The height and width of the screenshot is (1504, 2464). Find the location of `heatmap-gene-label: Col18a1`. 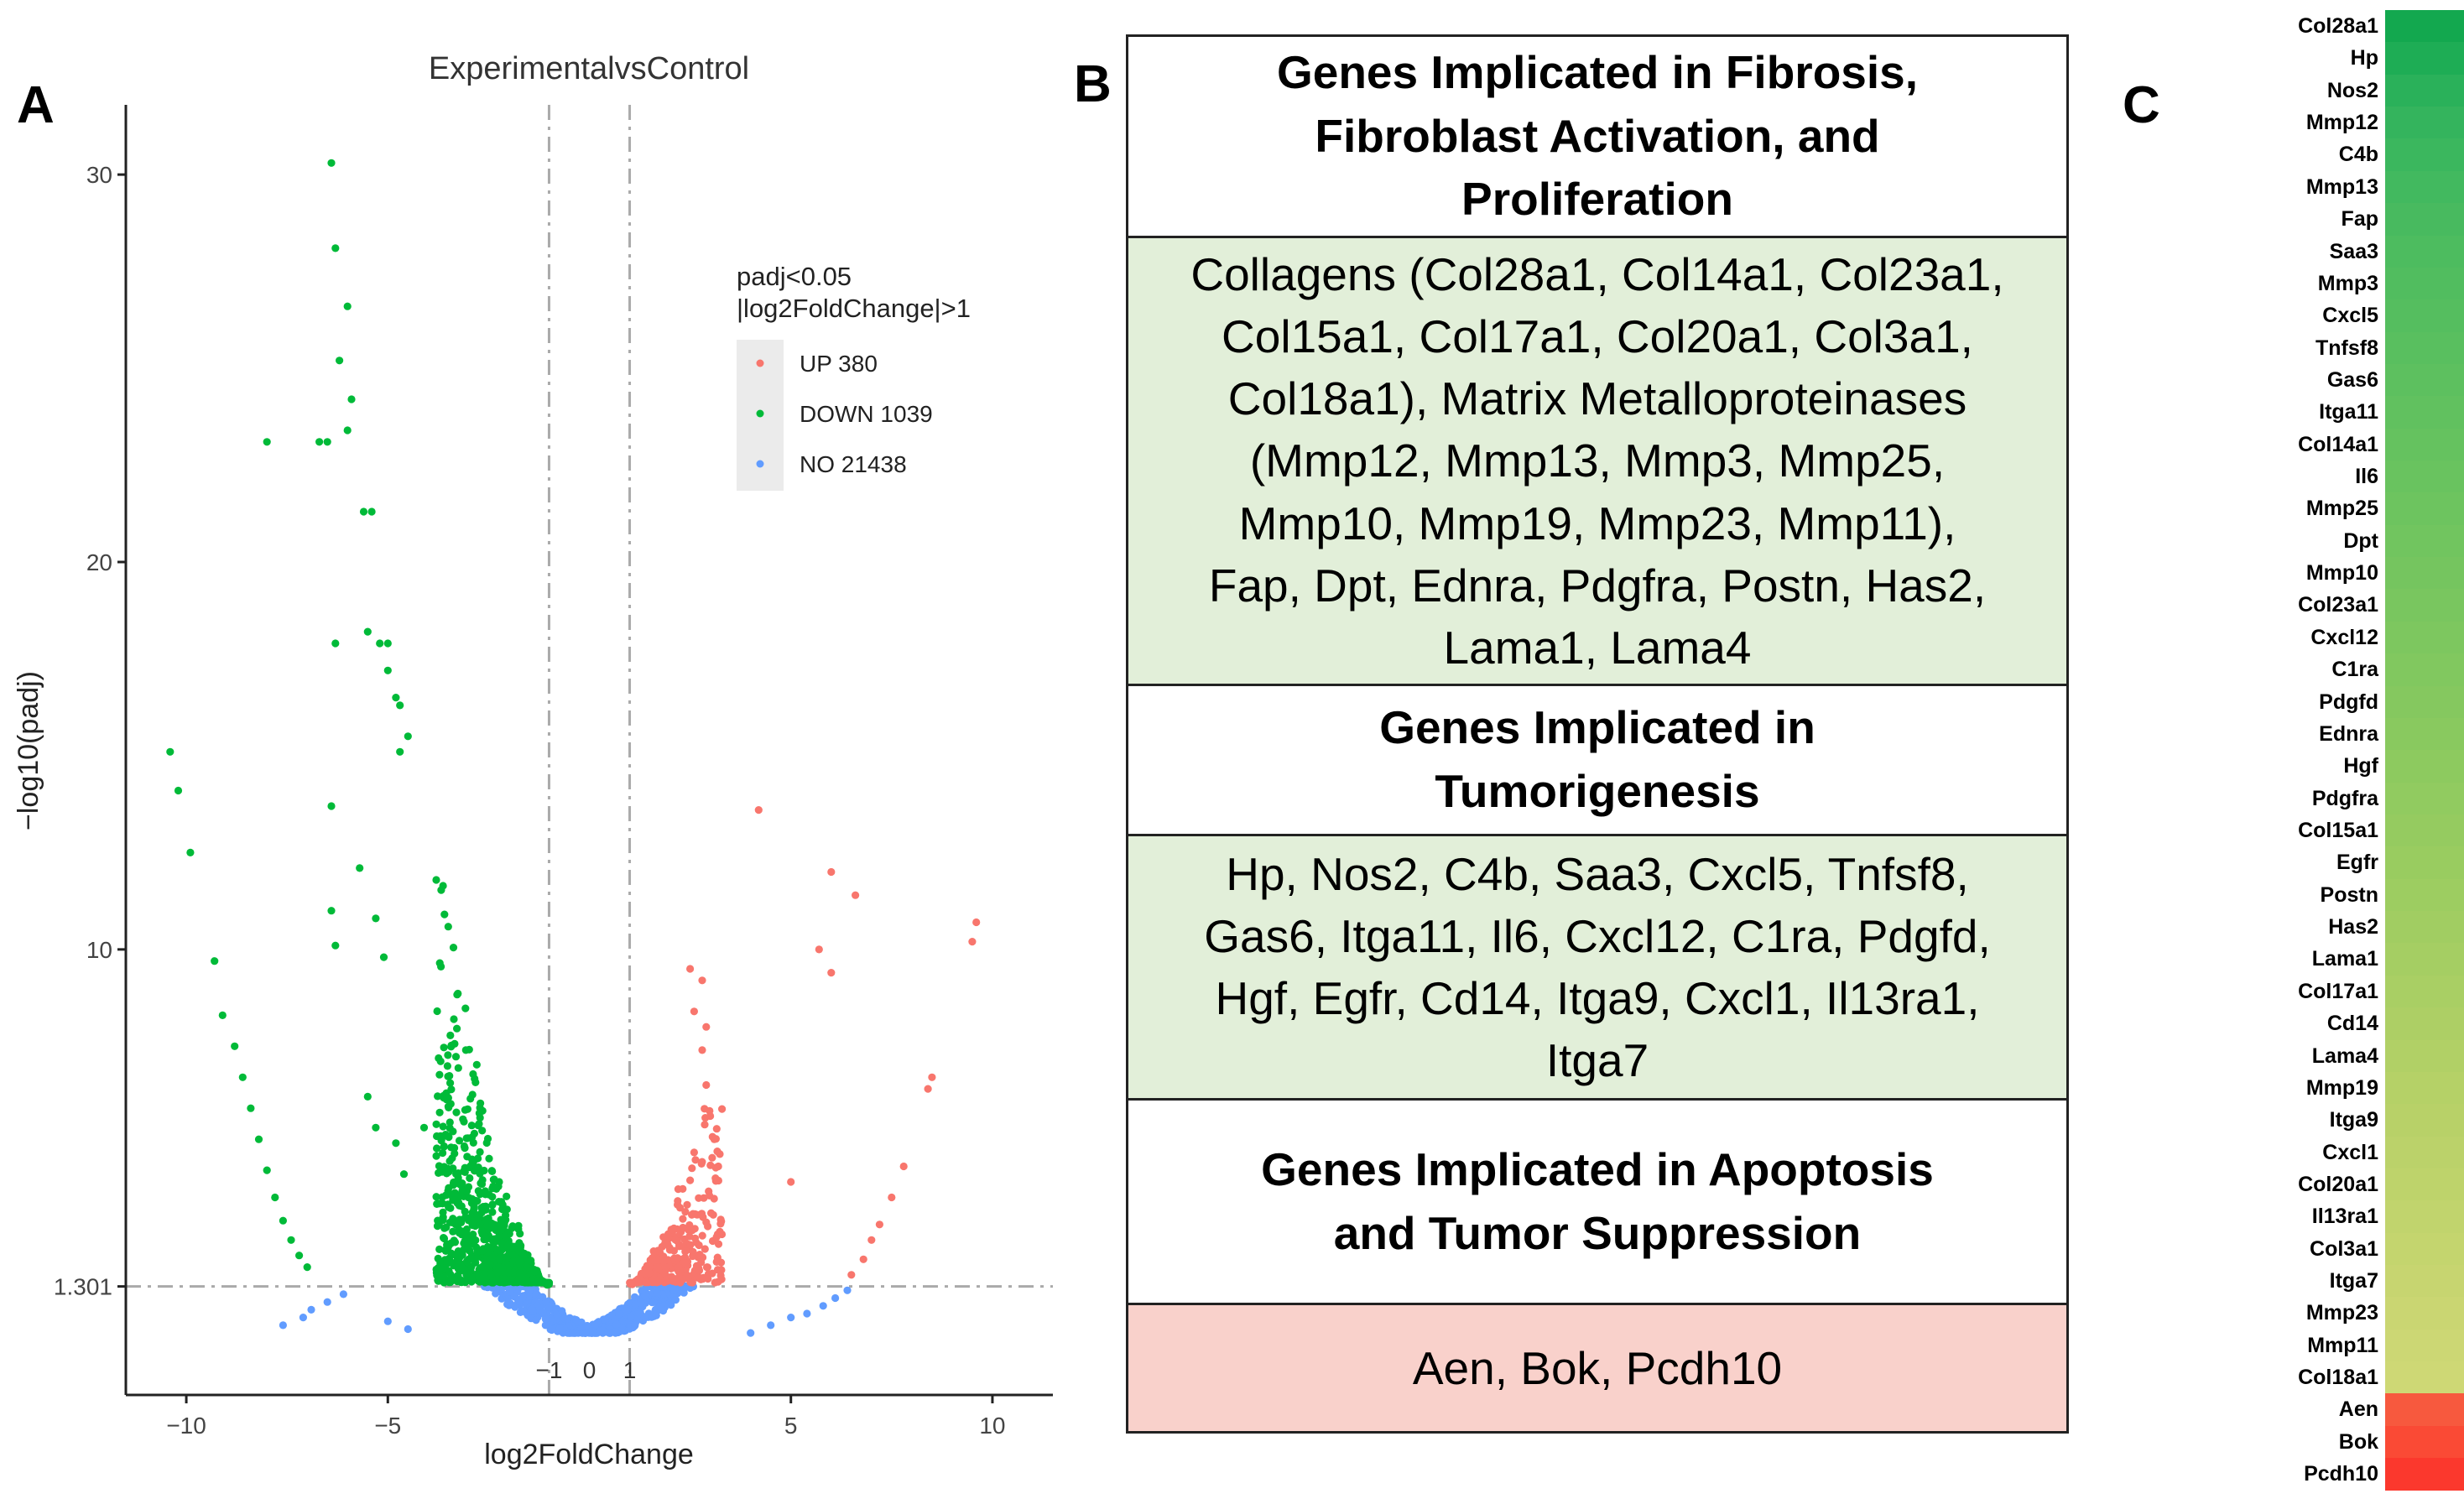

heatmap-gene-label: Col18a1 is located at coordinates (2338, 1378).